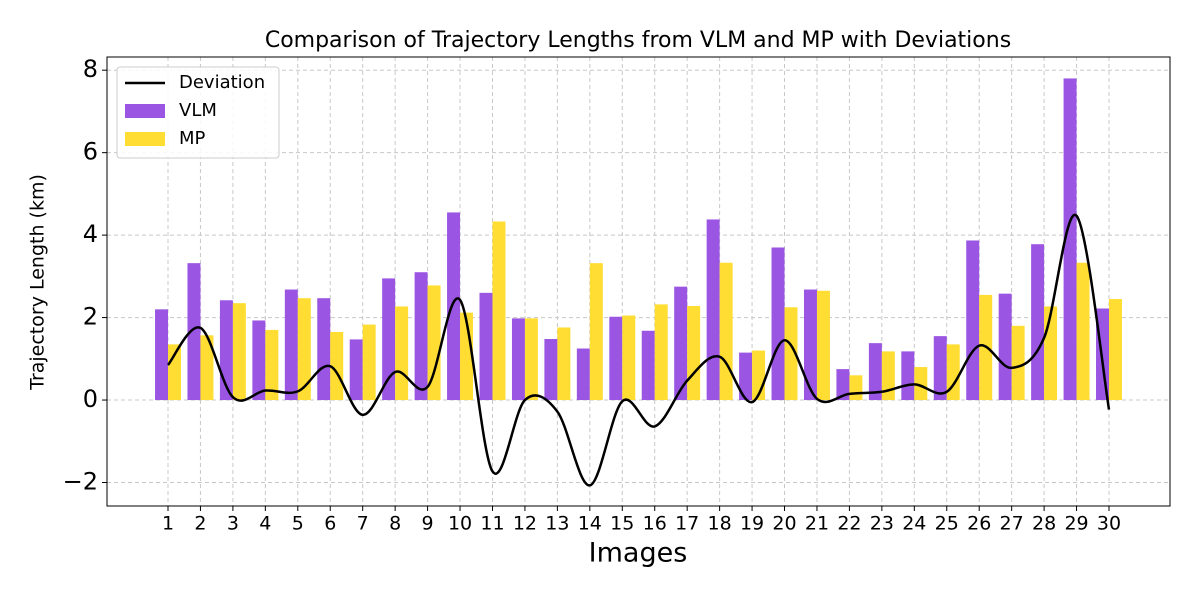 This screenshot has width=1200, height=600. Describe the element at coordinates (590, 524) in the screenshot. I see `x-tick-label: 14` at that location.